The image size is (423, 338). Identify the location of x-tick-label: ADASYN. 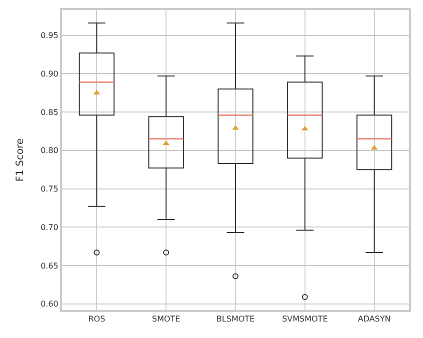
(374, 319).